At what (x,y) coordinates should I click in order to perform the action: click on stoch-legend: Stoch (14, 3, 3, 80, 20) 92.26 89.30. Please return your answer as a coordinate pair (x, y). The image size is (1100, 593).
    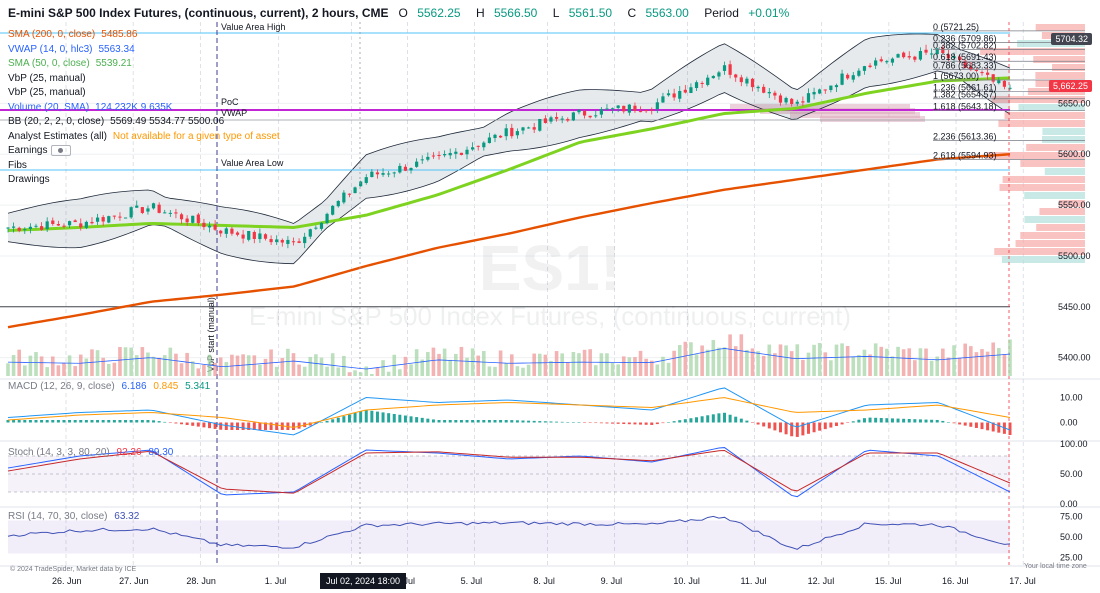
    Looking at the image, I should click on (90, 452).